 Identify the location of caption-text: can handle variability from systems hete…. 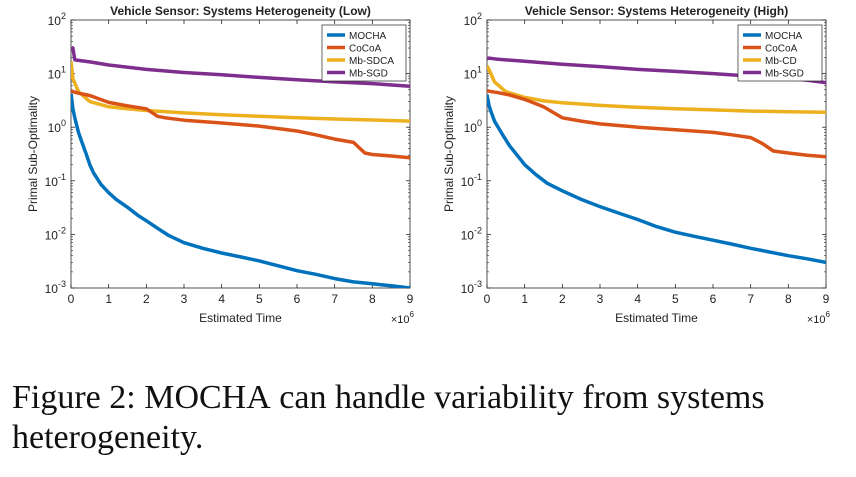
(388, 417).